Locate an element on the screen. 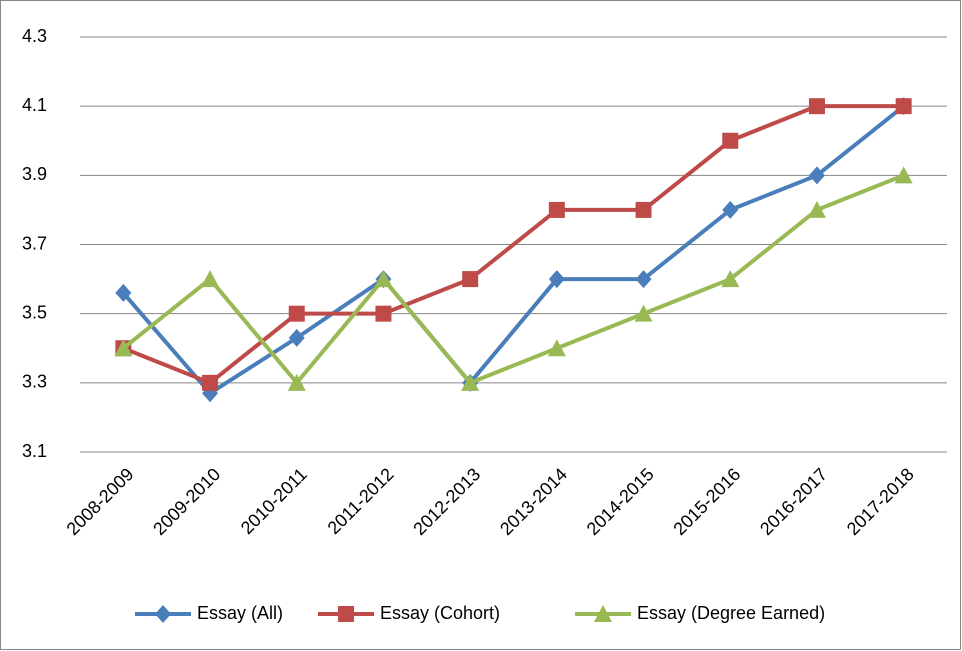 This screenshot has height=651, width=962. y-tick-label: 3.7 is located at coordinates (34, 243).